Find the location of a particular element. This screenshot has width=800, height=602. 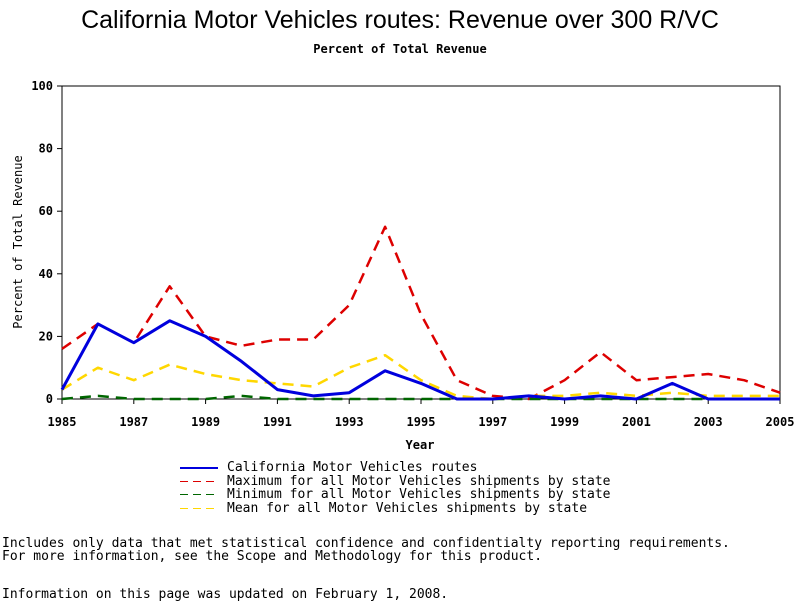

legend-swatch-routes is located at coordinates (199, 467).